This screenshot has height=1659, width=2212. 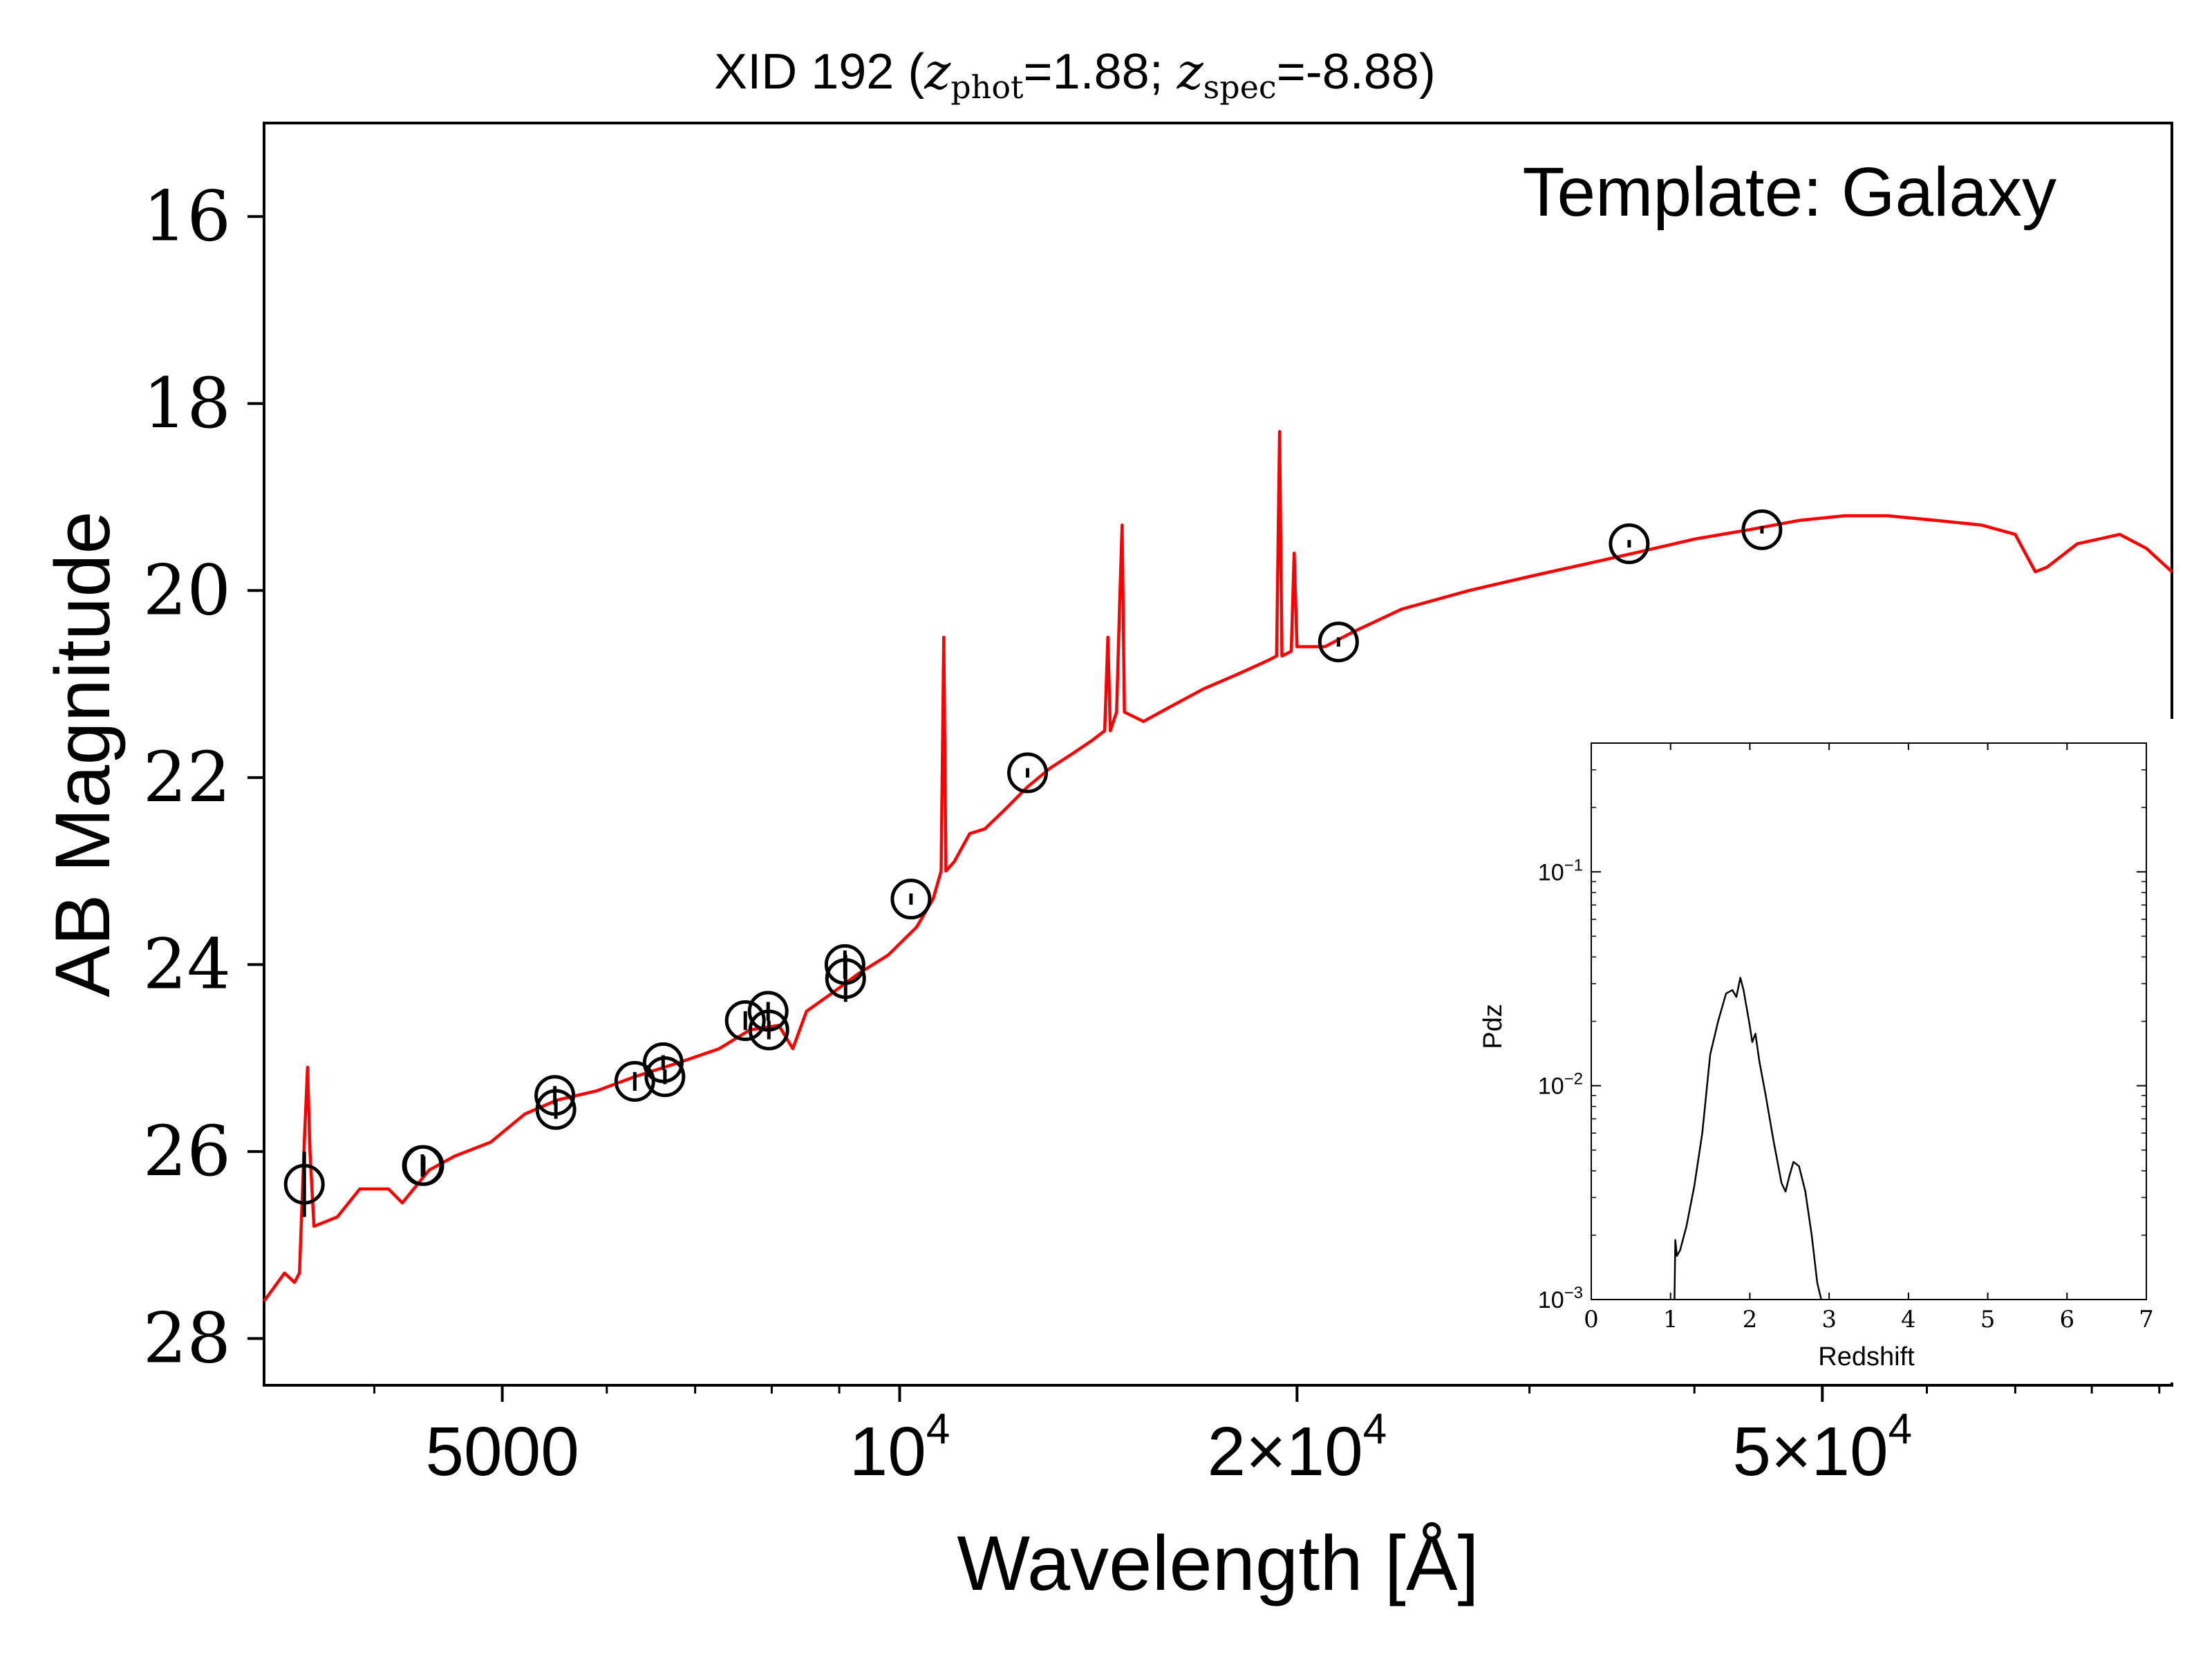 I want to click on inset-x-tick-label: 7, so click(x=2146, y=1319).